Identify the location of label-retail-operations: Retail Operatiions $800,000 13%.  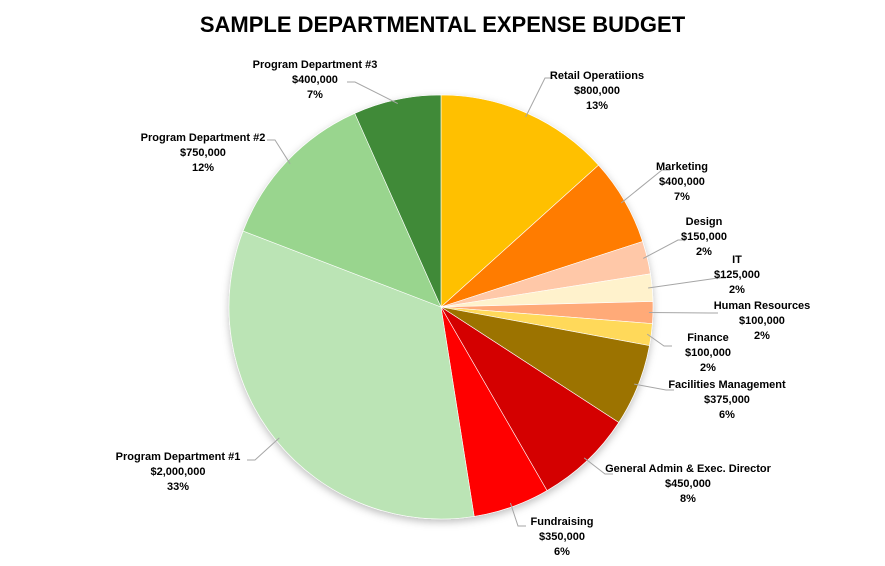
(597, 91).